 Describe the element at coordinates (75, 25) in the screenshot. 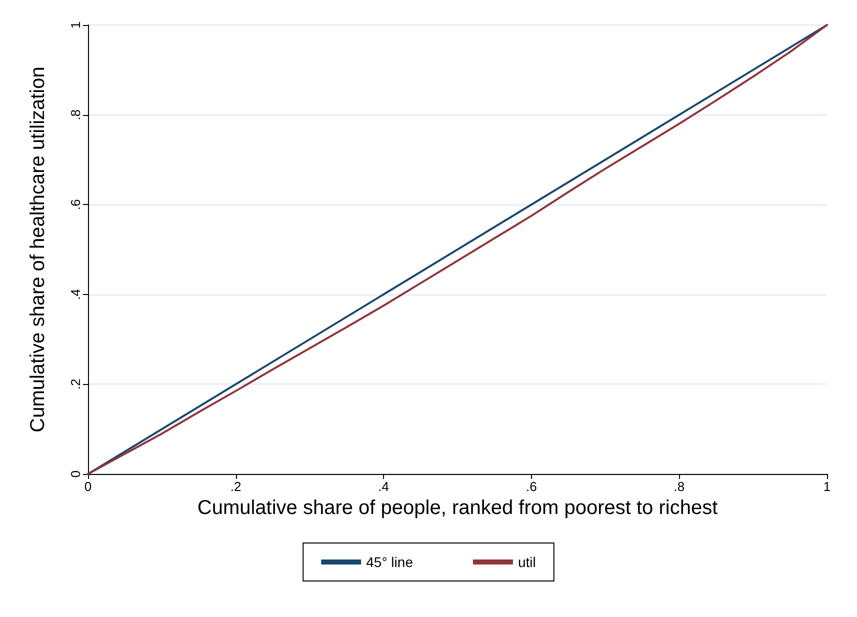

I see `y-tick-label: 1` at that location.